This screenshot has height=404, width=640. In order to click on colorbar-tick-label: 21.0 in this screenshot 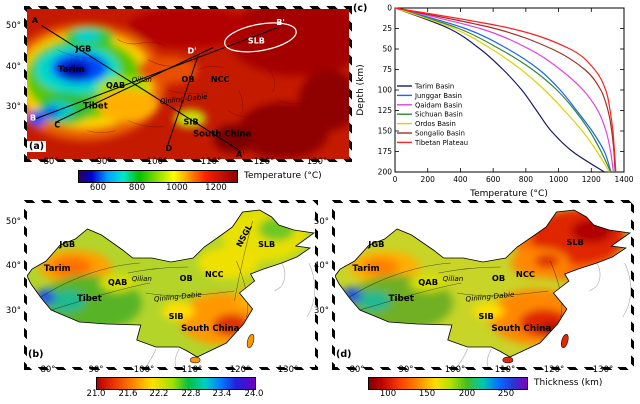, I will do `click(96, 394)`.